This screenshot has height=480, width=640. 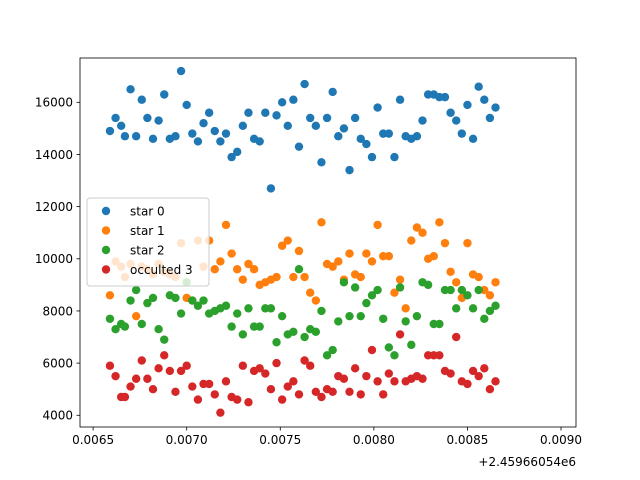 I want to click on x-tick-label: 0.0085, so click(x=467, y=440).